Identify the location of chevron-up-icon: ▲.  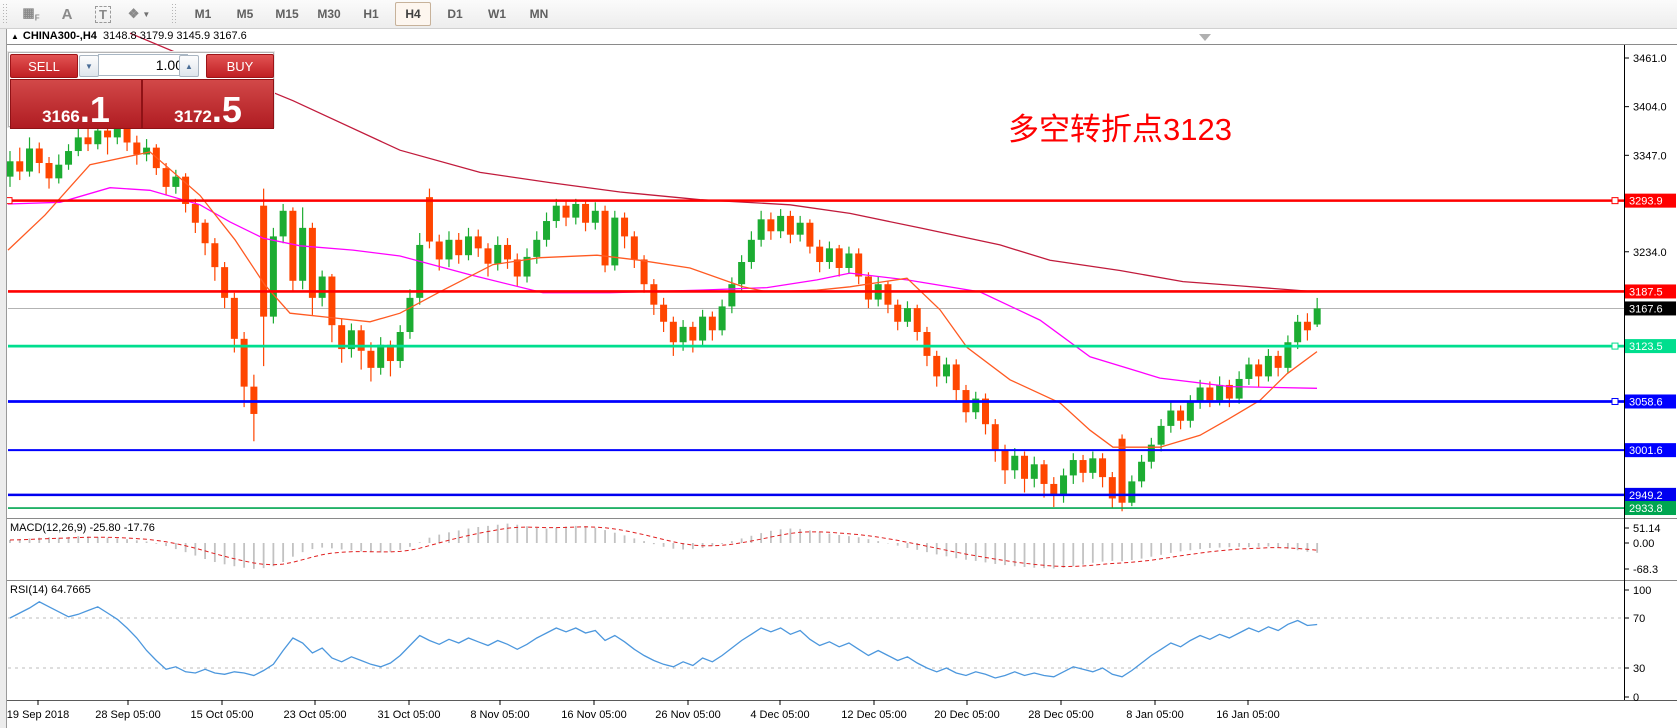
(189, 66).